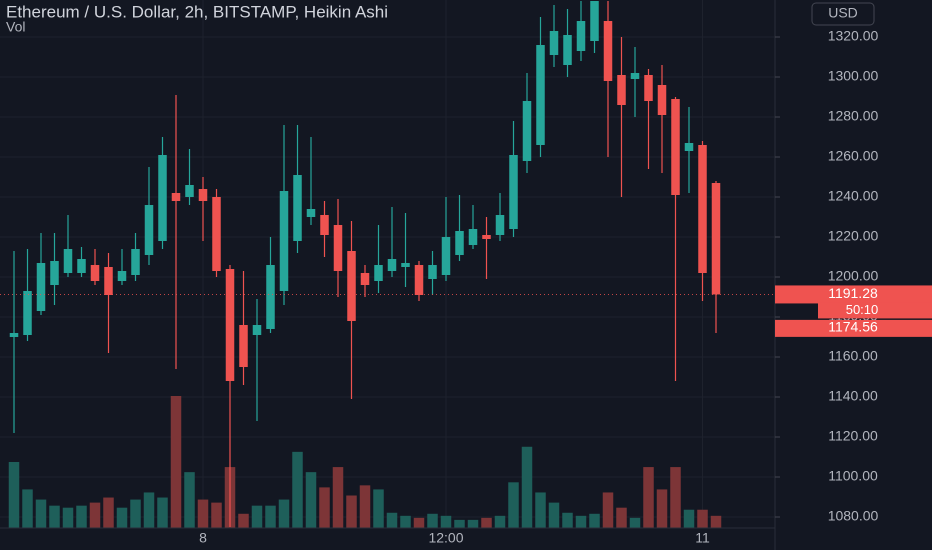 The image size is (932, 550). What do you see at coordinates (702, 538) in the screenshot?
I see `x-tick-label: 11` at bounding box center [702, 538].